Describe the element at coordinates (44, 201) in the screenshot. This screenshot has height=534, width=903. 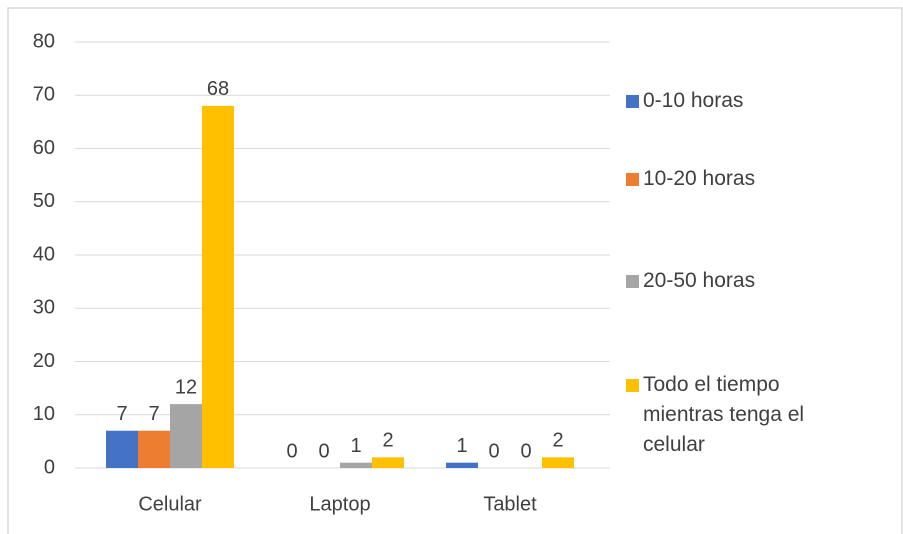
I see `y-tick-label: 50` at that location.